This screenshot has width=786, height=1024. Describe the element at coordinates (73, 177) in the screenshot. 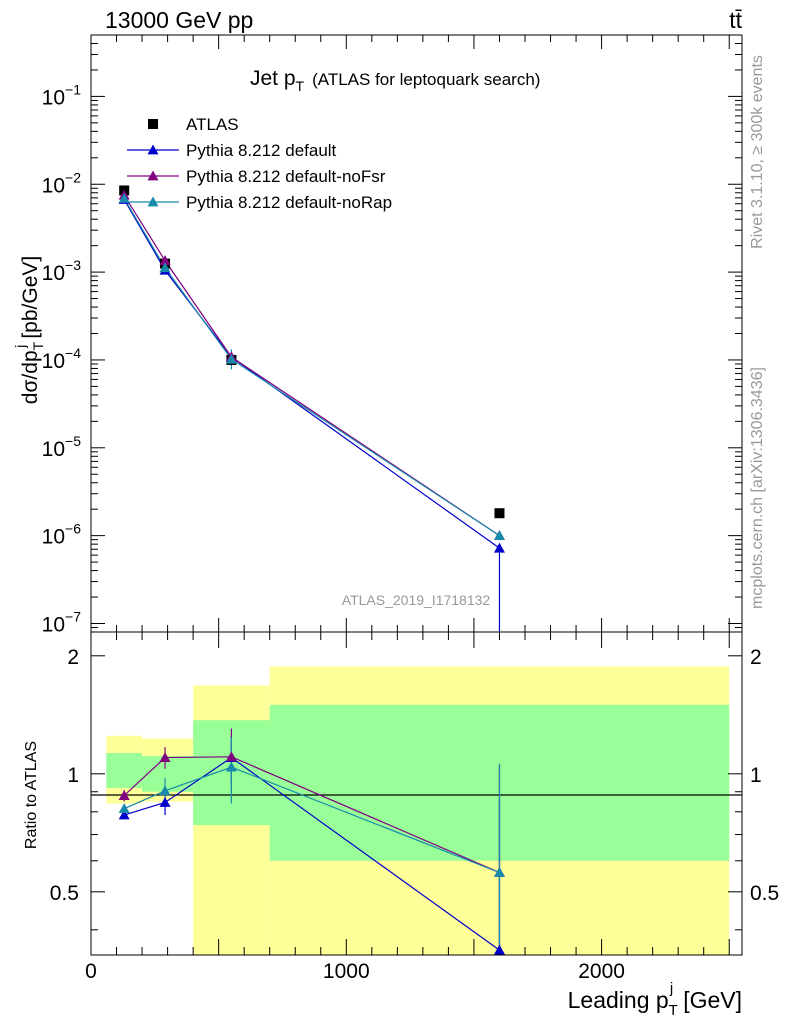

I see `tick-label-exponent: −2` at that location.